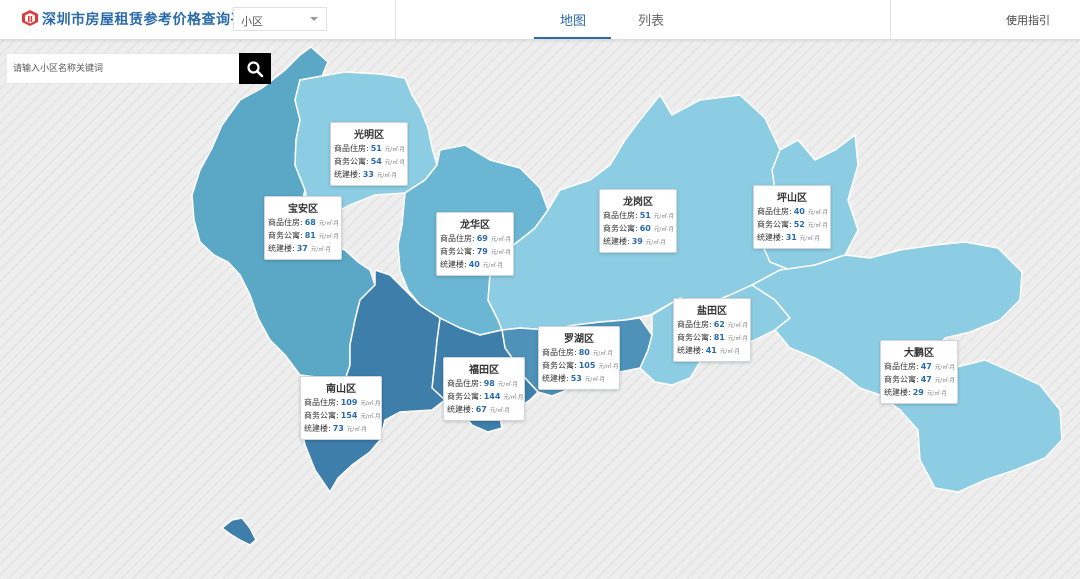  I want to click on logo-icon, so click(30, 18).